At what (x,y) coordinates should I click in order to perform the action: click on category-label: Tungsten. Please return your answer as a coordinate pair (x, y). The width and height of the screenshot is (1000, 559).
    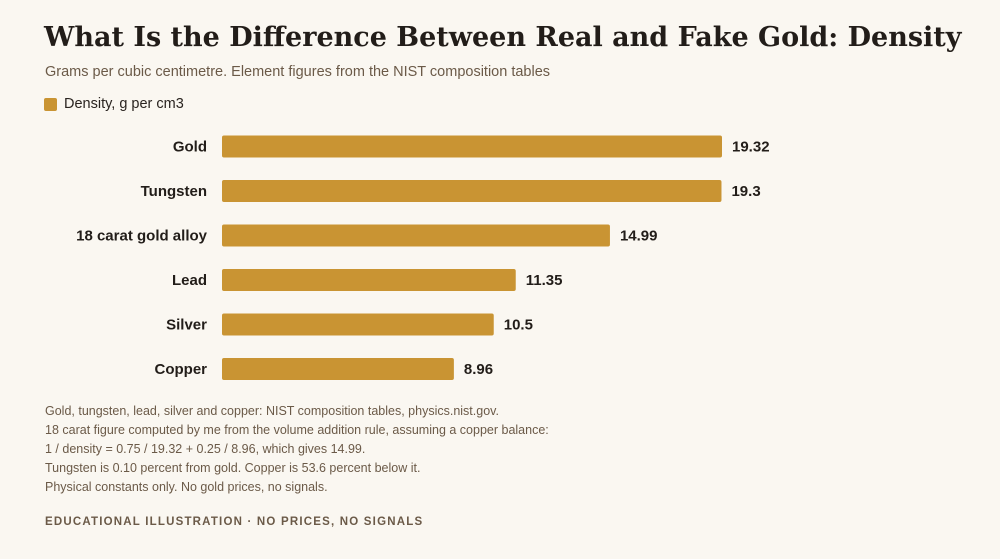
    Looking at the image, I should click on (174, 191).